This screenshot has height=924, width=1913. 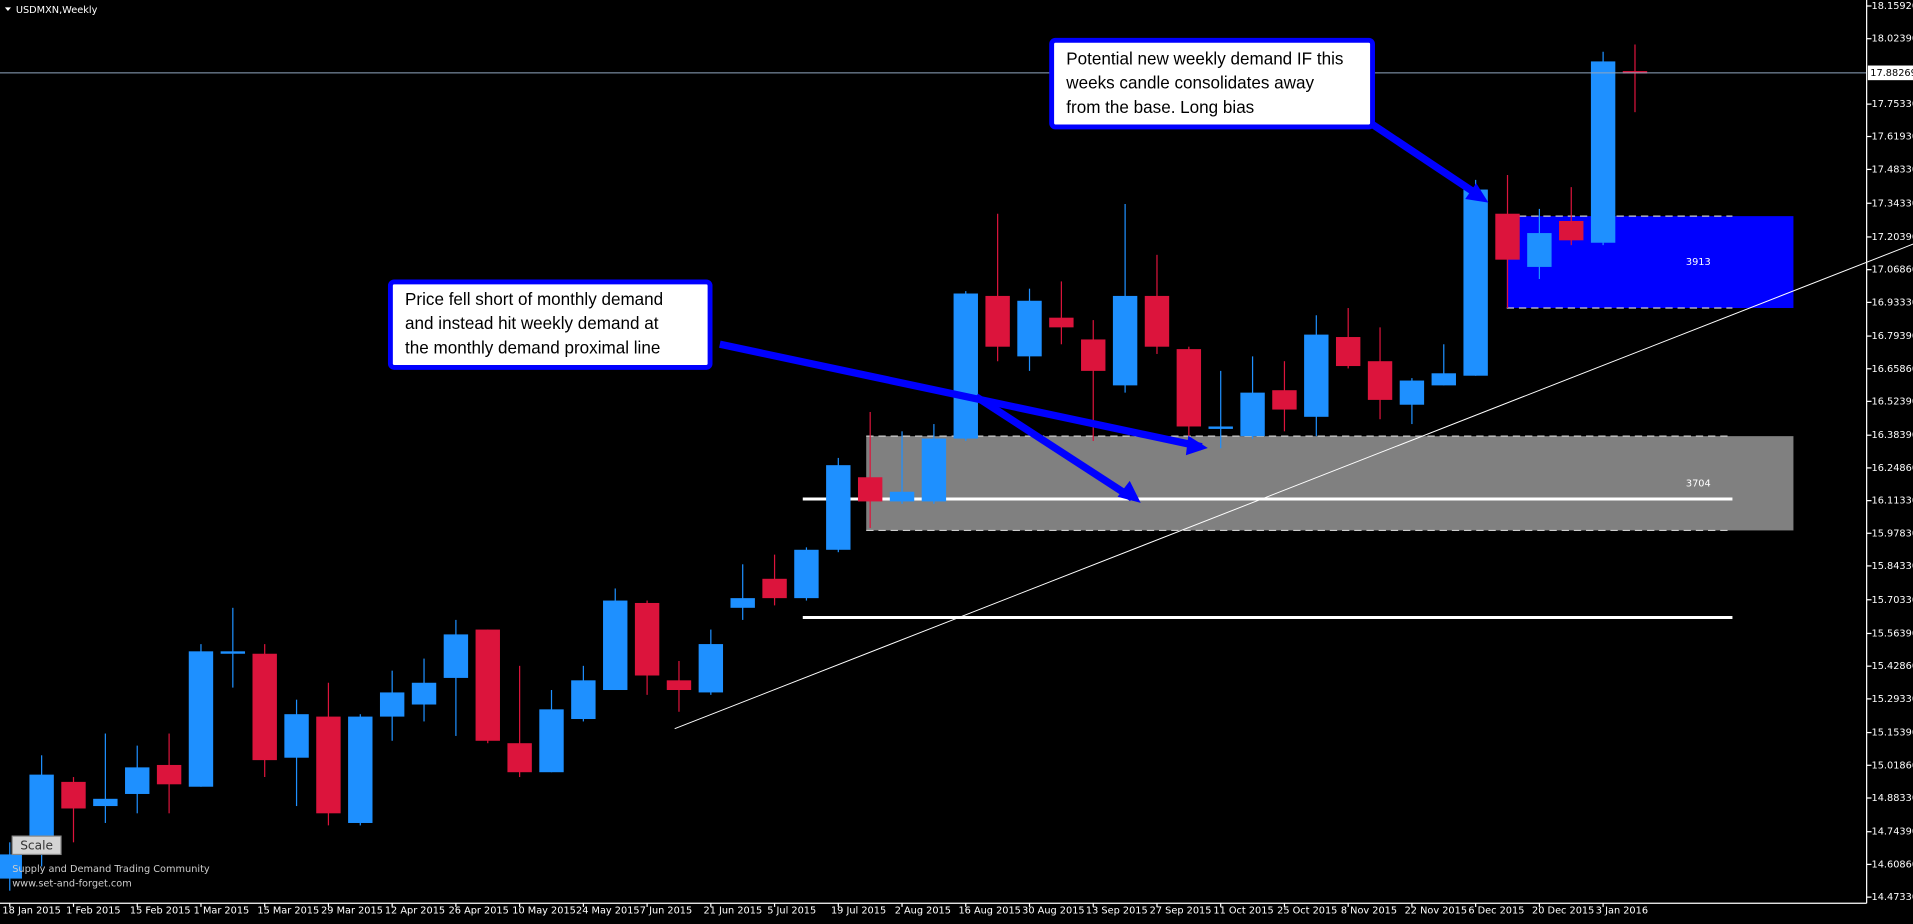 What do you see at coordinates (160, 911) in the screenshot?
I see `x-tick-label: 15 Feb 2015` at bounding box center [160, 911].